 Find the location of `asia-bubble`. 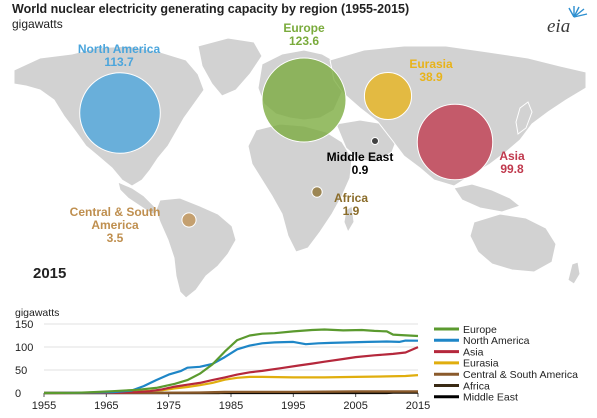

asia-bubble is located at coordinates (455, 142).